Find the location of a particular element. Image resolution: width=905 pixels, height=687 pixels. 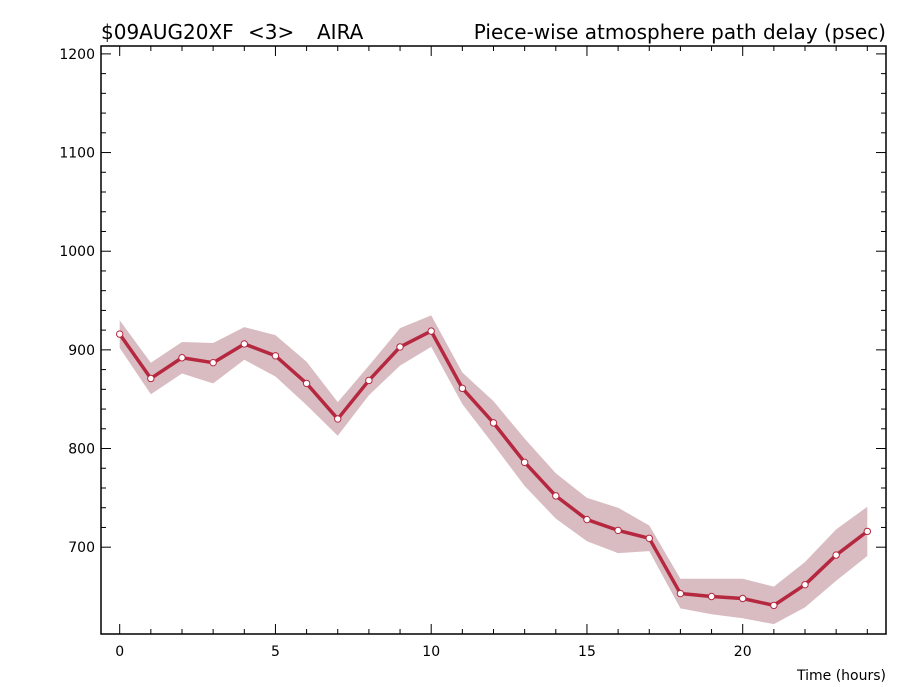

x-tick-label: 15 is located at coordinates (587, 652).